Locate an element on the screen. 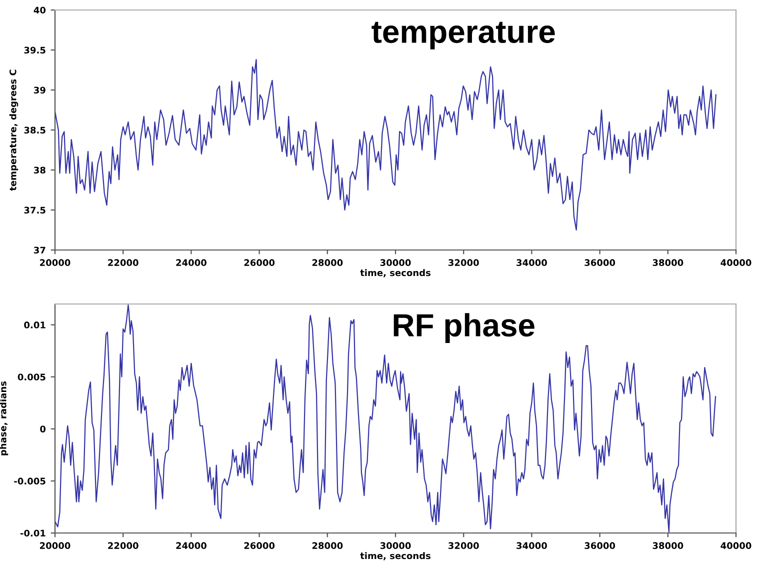 This screenshot has height=562, width=758. chart-title: RF phase is located at coordinates (464, 328).